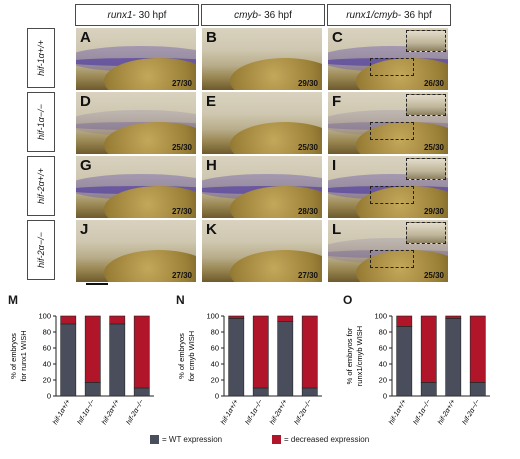 The width and height of the screenshot is (520, 459). Describe the element at coordinates (86, 165) in the screenshot. I see `panel-letter: G` at that location.